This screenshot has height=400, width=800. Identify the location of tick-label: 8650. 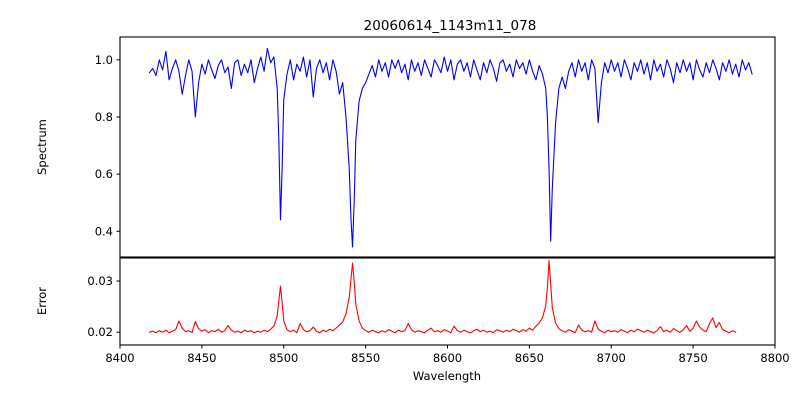
(529, 358).